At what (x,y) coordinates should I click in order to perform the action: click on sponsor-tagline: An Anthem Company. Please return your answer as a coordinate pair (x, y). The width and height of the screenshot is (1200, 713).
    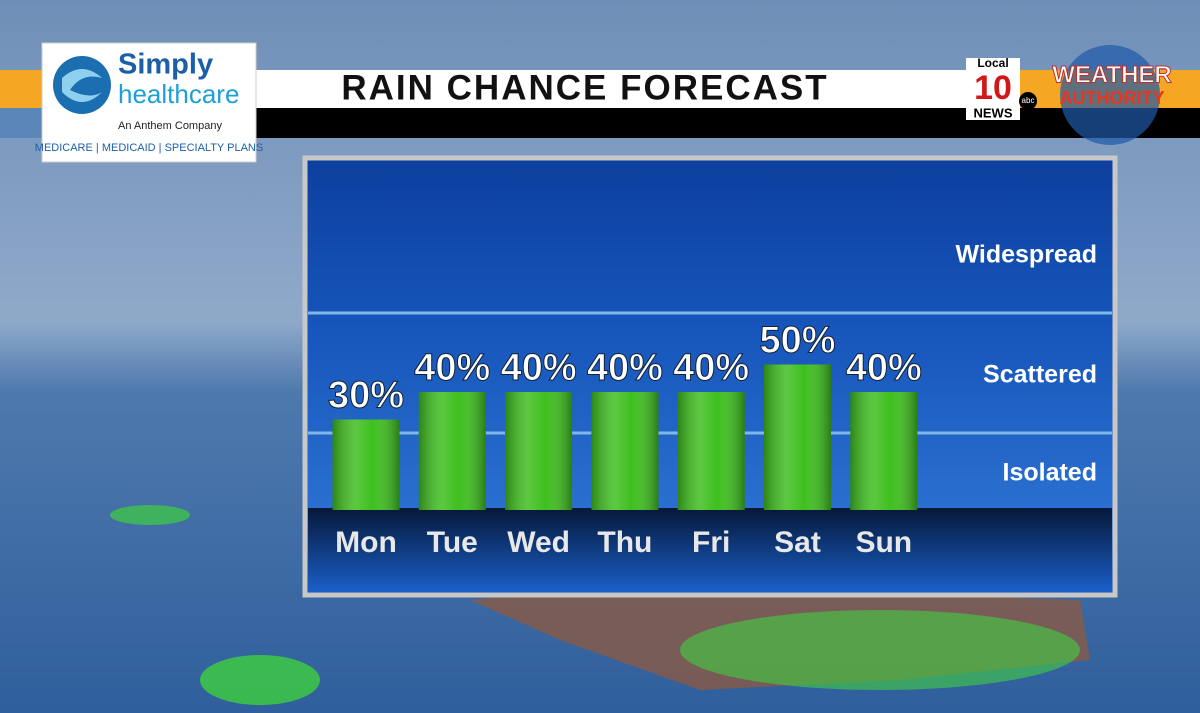
    Looking at the image, I should click on (170, 126).